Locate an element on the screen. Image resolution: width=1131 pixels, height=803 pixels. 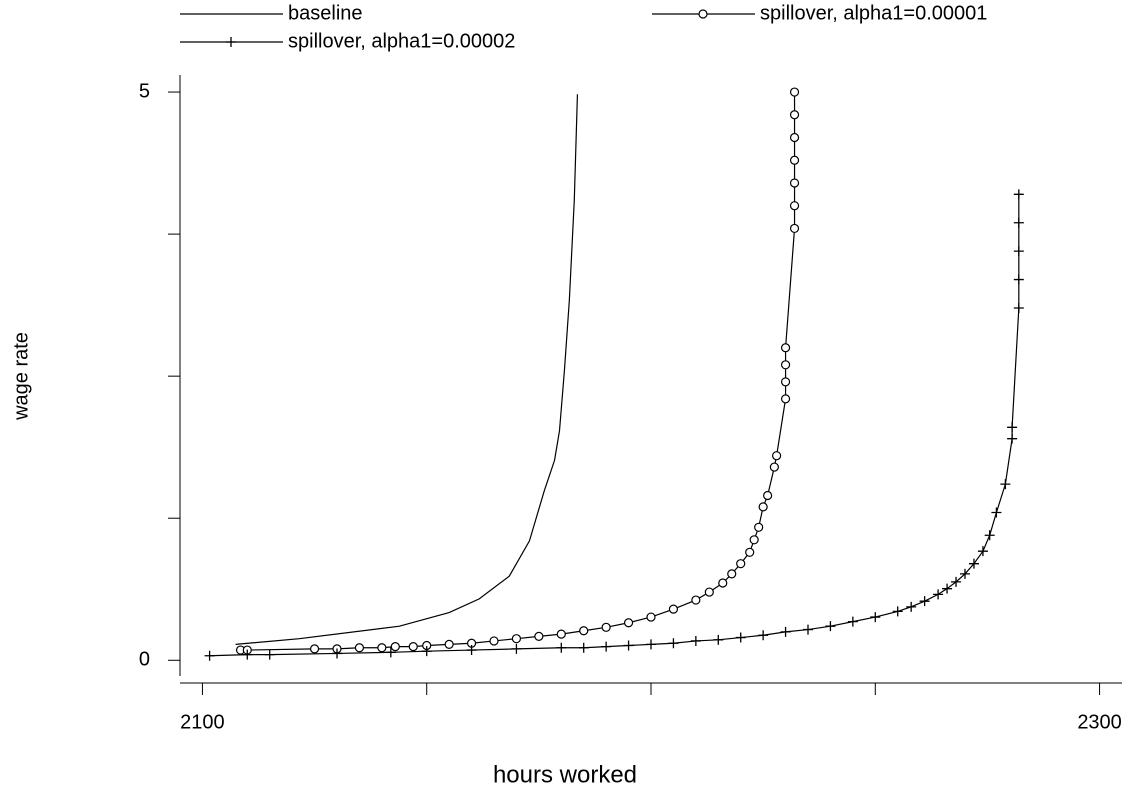
y-tick-label: 5 is located at coordinates (144, 91).